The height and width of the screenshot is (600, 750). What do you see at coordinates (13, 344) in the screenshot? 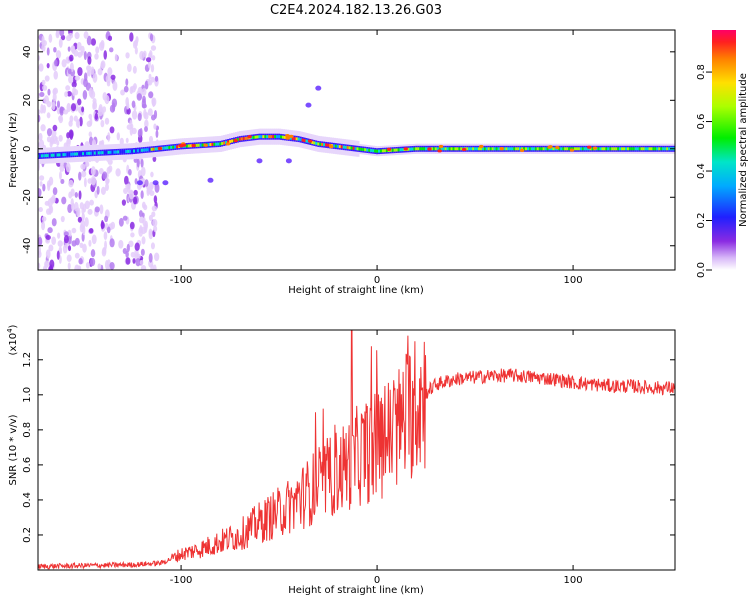
I see `snr-scale-prefix: (x10` at bounding box center [13, 344].